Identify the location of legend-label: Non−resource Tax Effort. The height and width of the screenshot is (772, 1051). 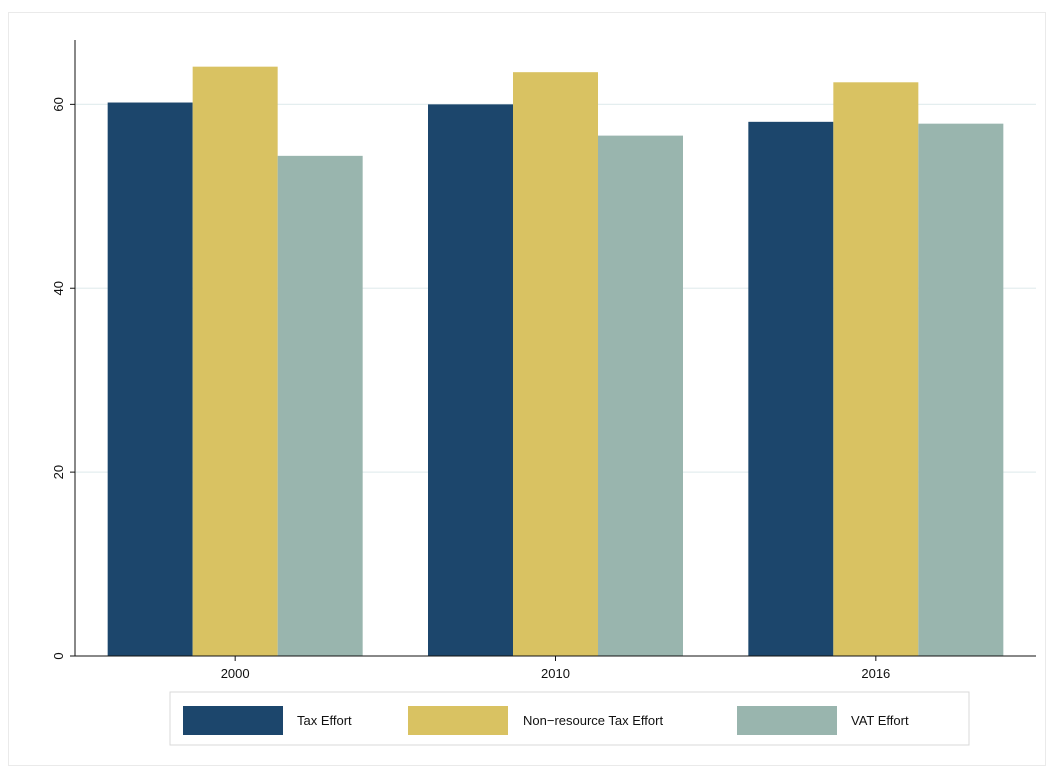
(593, 720).